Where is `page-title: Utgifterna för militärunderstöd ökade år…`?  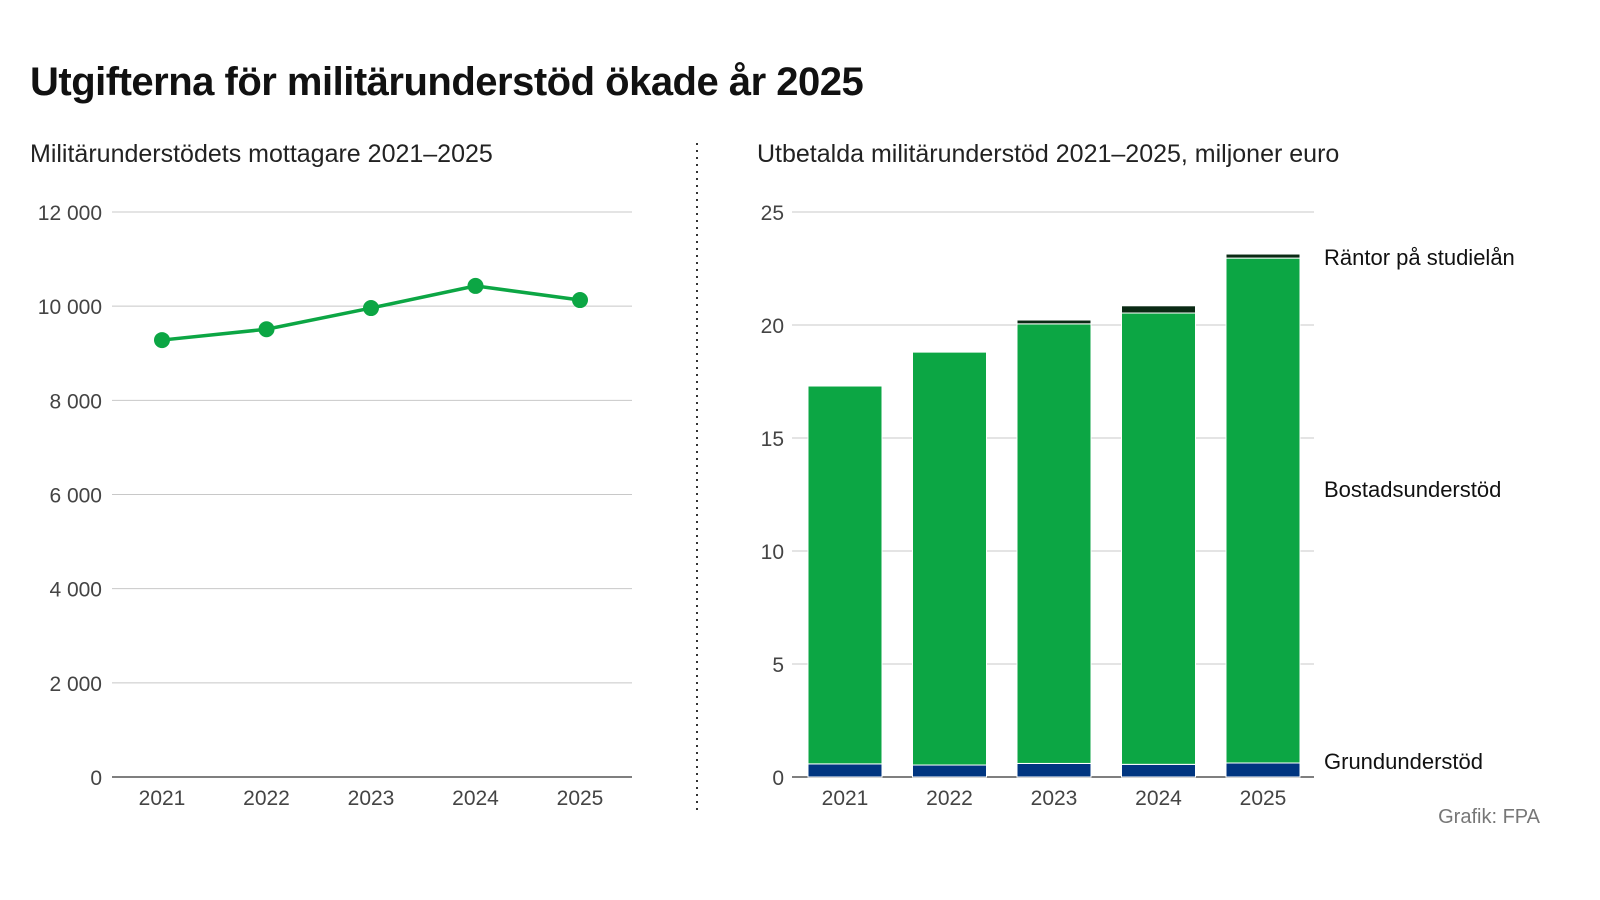
page-title: Utgifterna för militärunderstöd ökade år… is located at coordinates (447, 82).